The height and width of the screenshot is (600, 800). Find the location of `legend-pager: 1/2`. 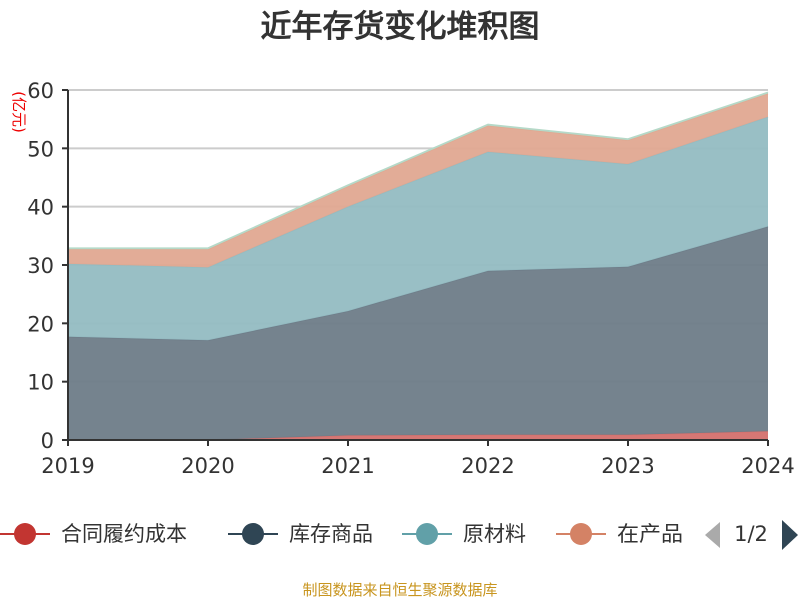

legend-pager: 1/2 is located at coordinates (751, 535).